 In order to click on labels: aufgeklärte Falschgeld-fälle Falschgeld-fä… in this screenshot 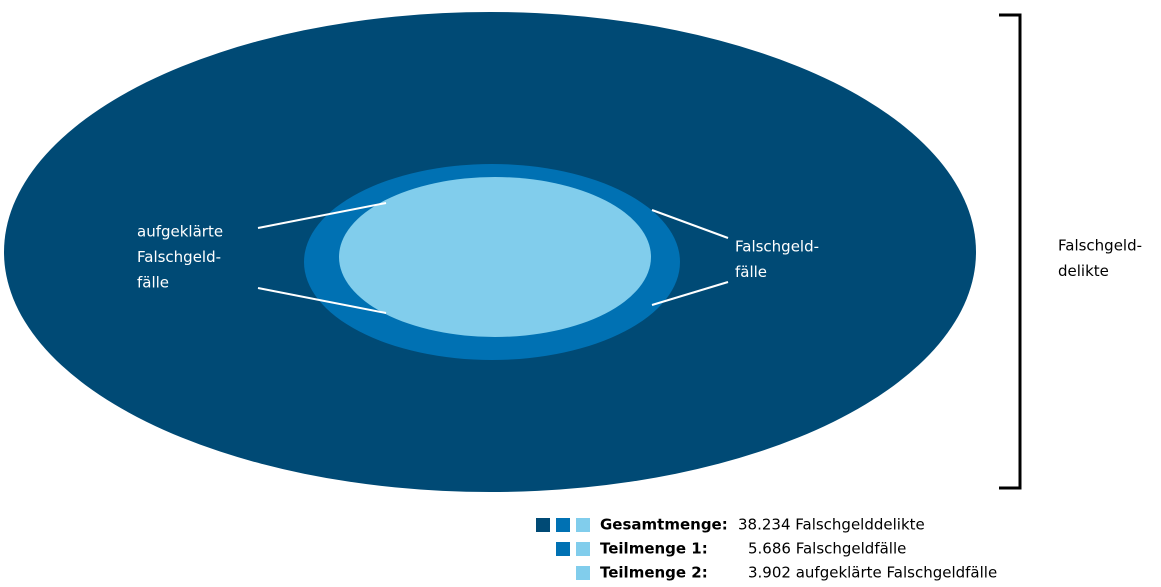, I will do `click(639, 257)`.